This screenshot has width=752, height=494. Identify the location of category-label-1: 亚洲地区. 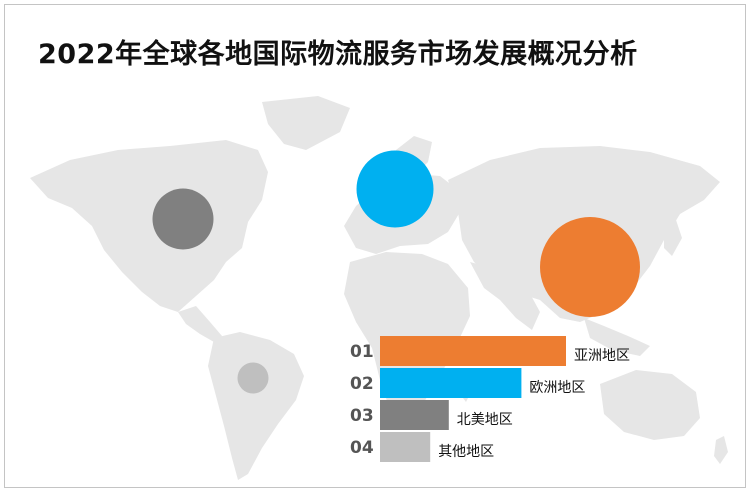
(602, 356).